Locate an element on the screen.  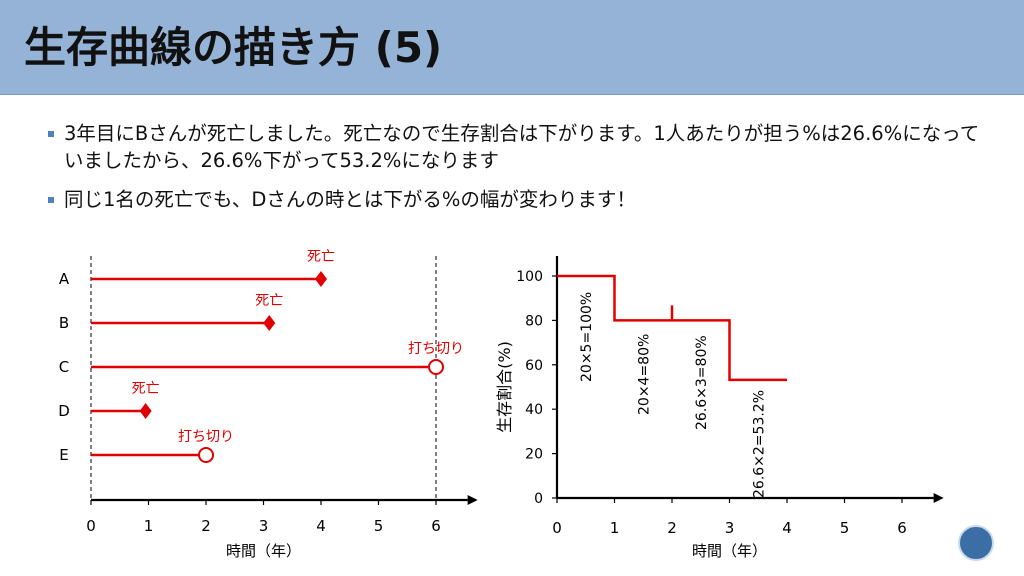
y-axis-title: 生存割合(%) is located at coordinates (504, 387).